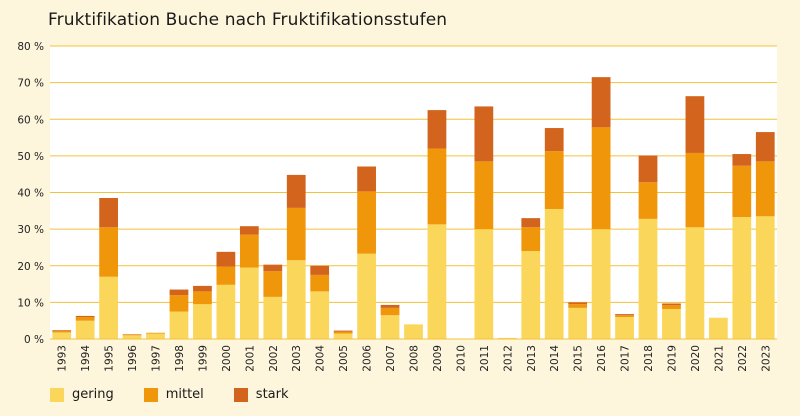  I want to click on bar-mittel-2019, so click(671, 307).